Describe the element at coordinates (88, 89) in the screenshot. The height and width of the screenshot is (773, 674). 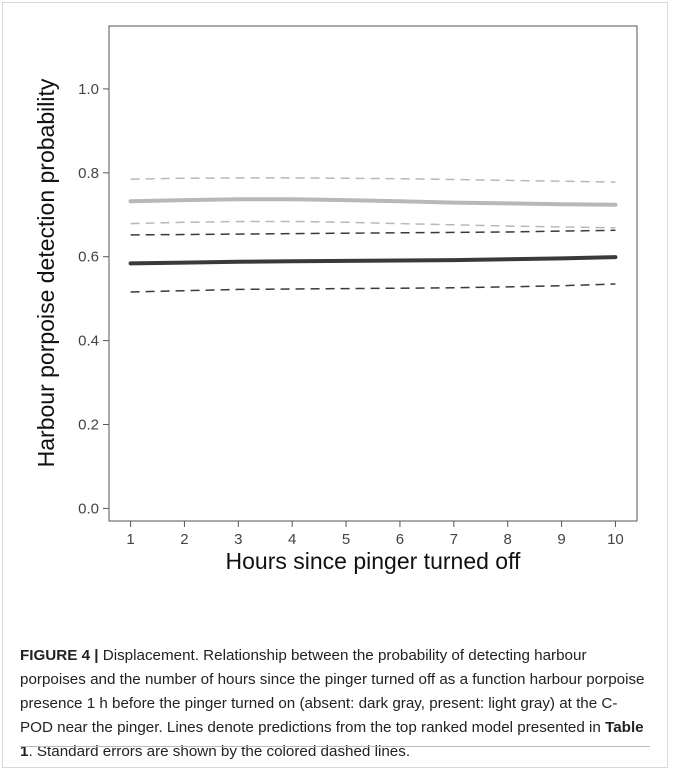
I see `y-tick-label: 1.0` at that location.